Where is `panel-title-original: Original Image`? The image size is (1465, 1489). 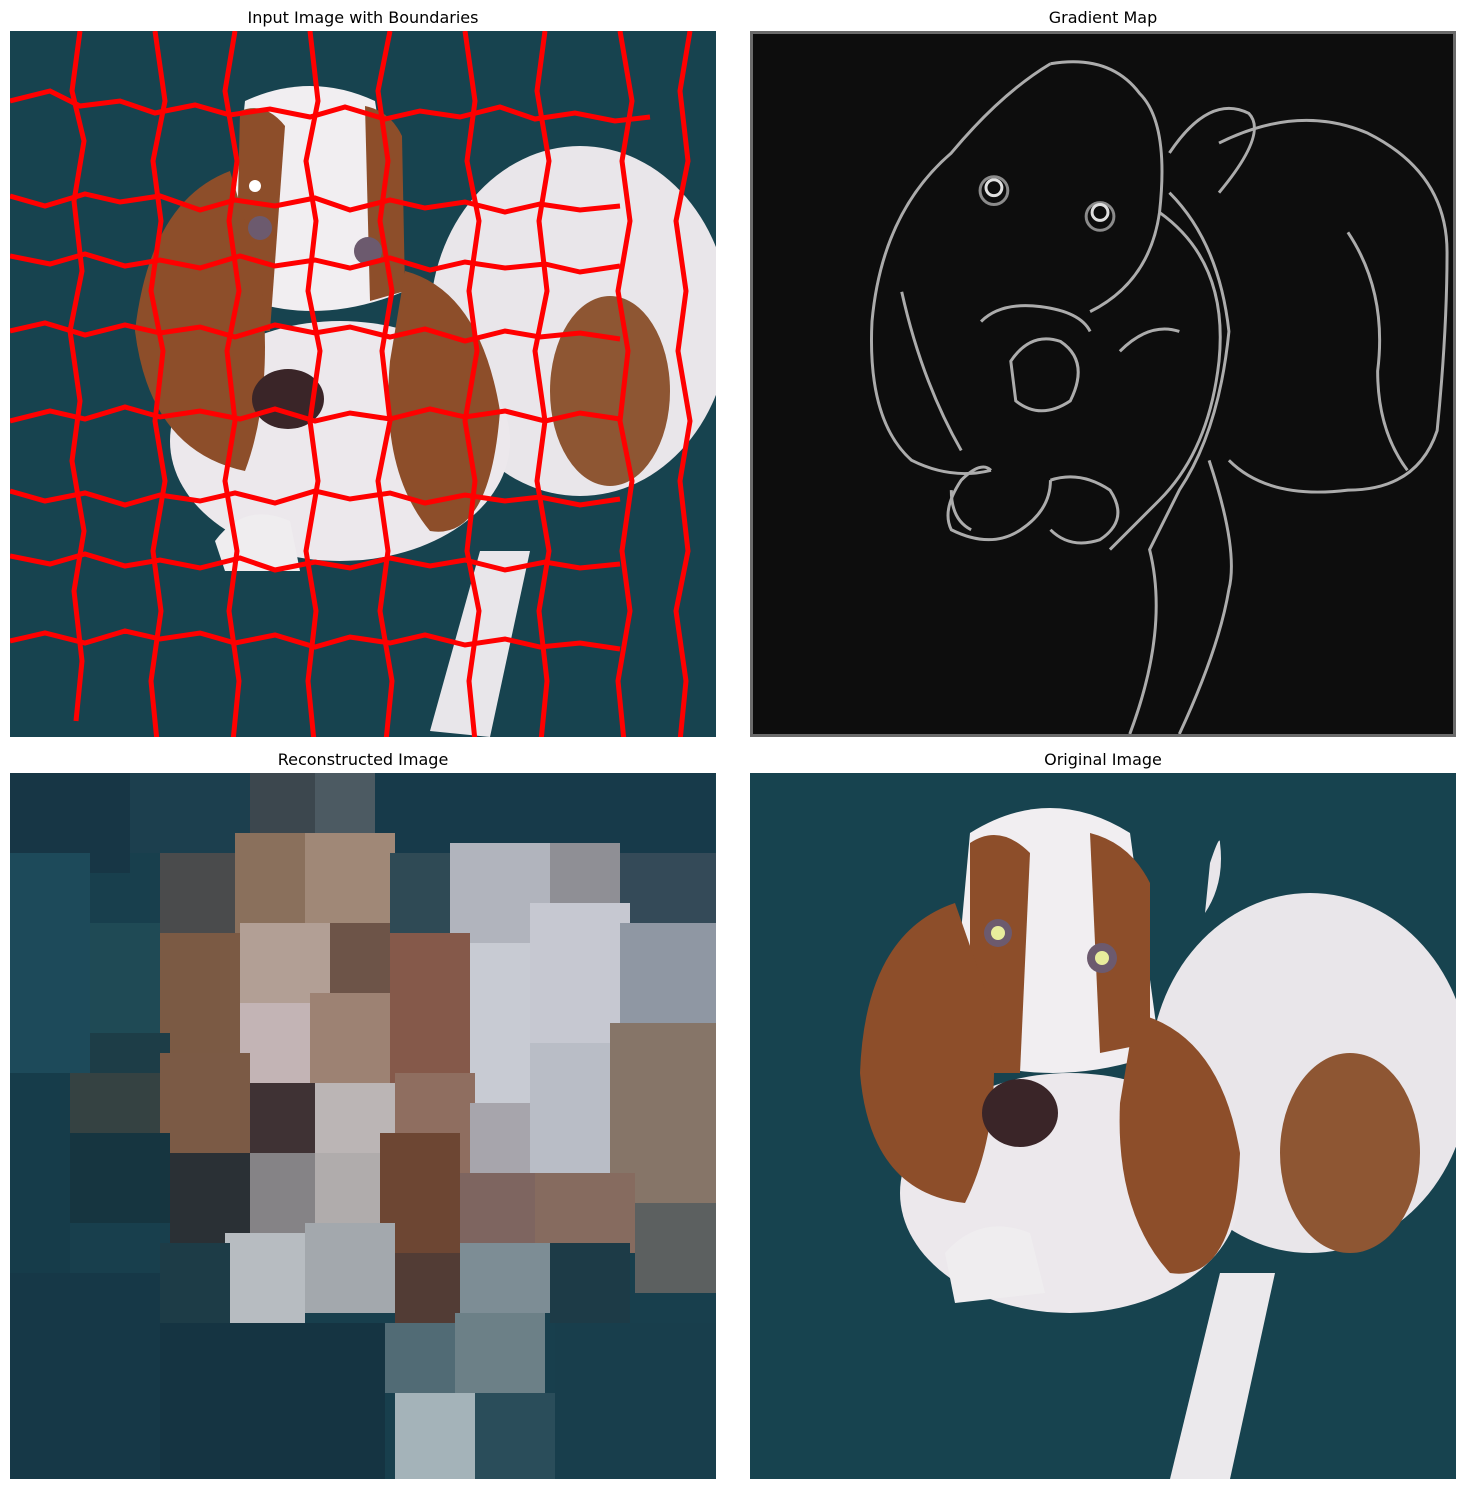 panel-title-original: Original Image is located at coordinates (1103, 759).